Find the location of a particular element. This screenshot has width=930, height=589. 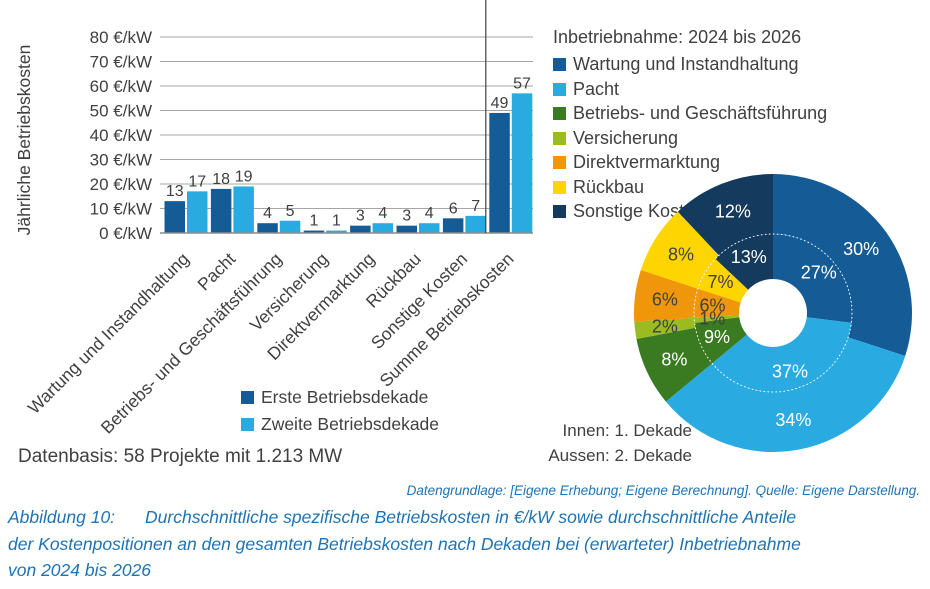

legend-label: Betriebs- und Geschäftsführung is located at coordinates (700, 113).